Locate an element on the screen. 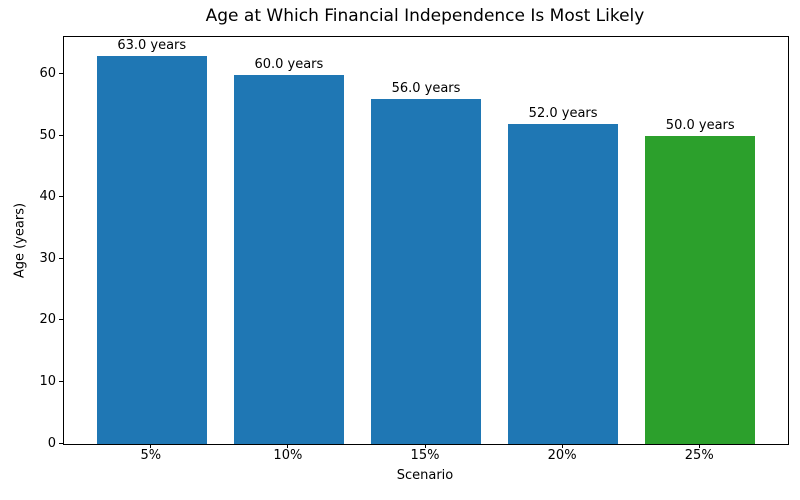 Image resolution: width=800 pixels, height=500 pixels. y-tick-label: 0 is located at coordinates (51, 443).